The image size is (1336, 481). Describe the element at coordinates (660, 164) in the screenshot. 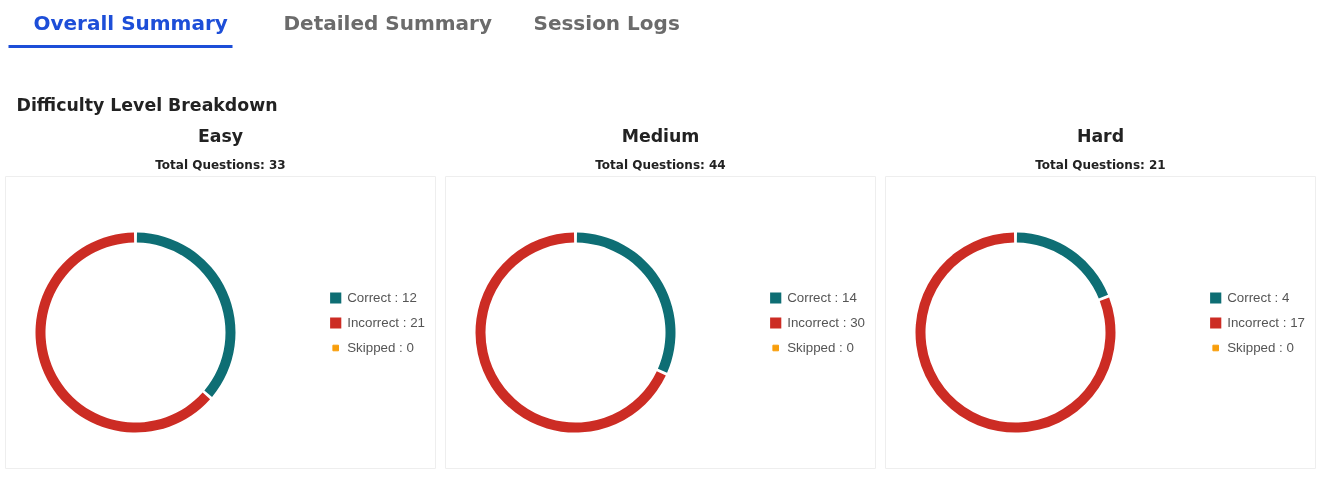

I see `chart-subtitle: Total Questions: 44` at that location.